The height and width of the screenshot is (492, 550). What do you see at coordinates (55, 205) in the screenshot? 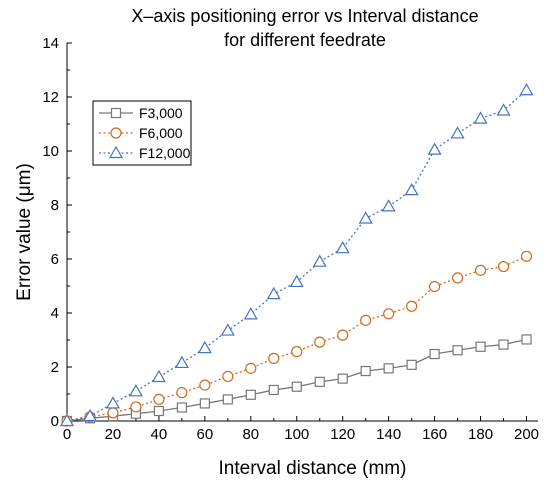
I see `y-tick-label: 8` at bounding box center [55, 205].